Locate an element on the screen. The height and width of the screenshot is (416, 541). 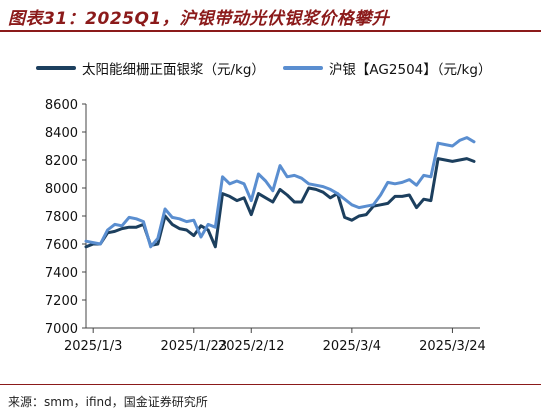
legend-label-series-2: 沪银【AG2504】（元/kg） is located at coordinates (410, 70).